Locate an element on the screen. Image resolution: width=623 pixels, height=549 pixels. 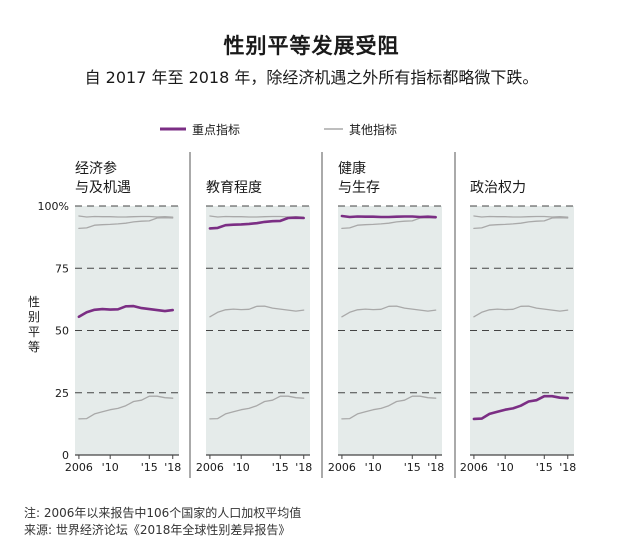
panel-title: 政治权力 is located at coordinates (498, 188).